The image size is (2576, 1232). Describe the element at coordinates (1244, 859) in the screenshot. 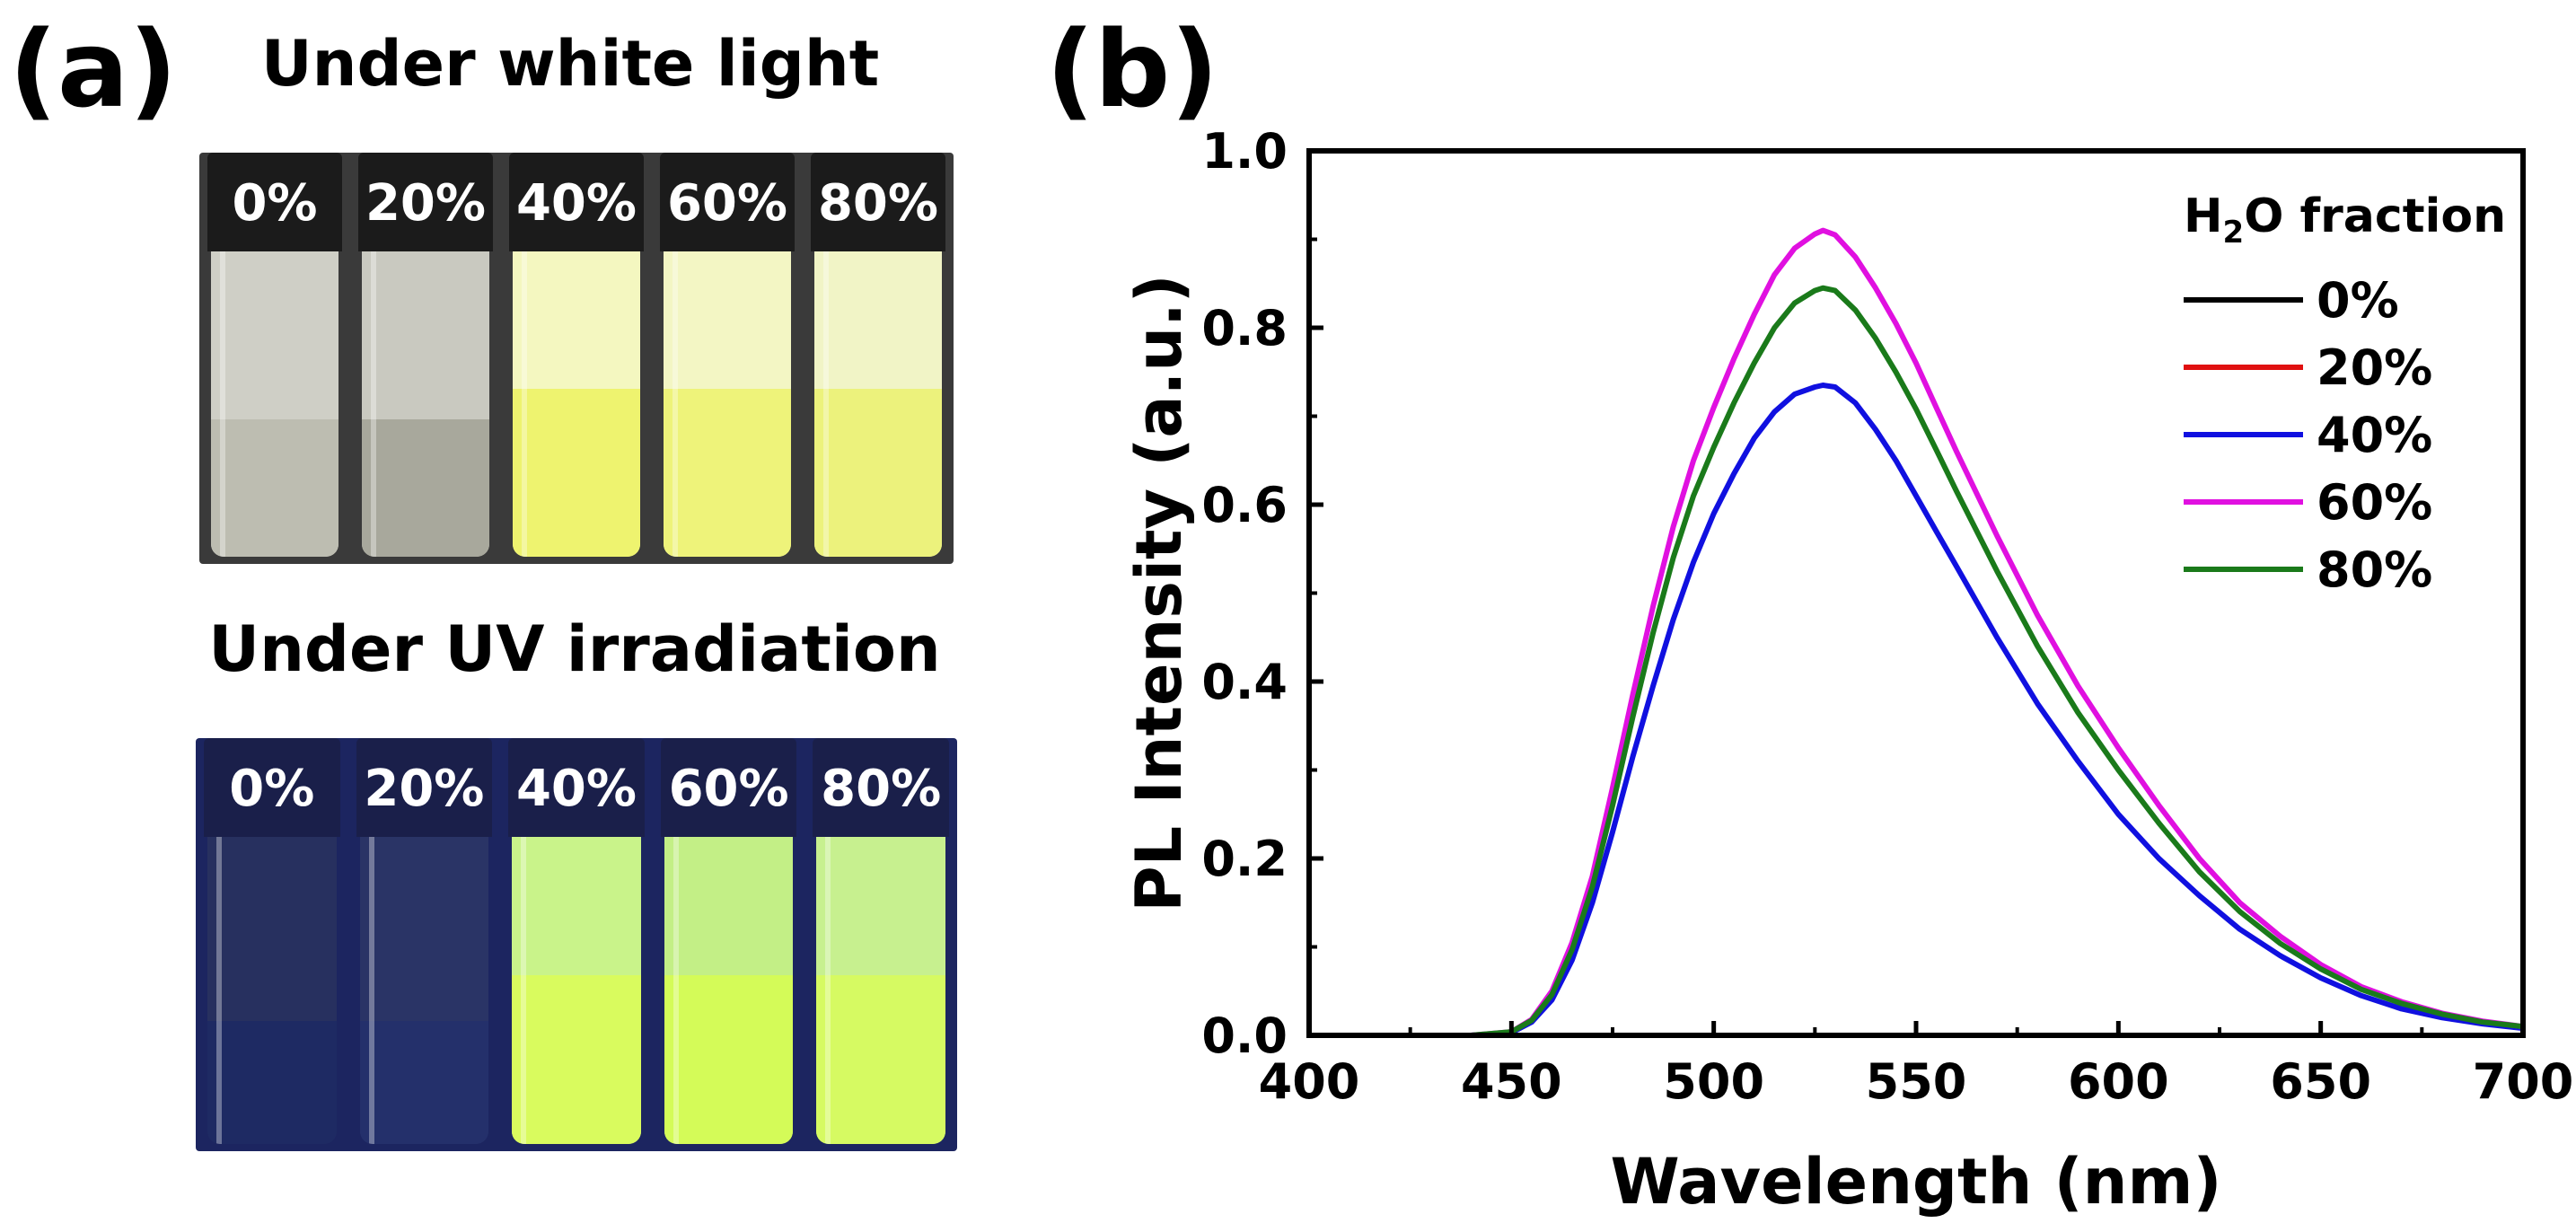

I see `y-tick-label: 0.2` at that location.